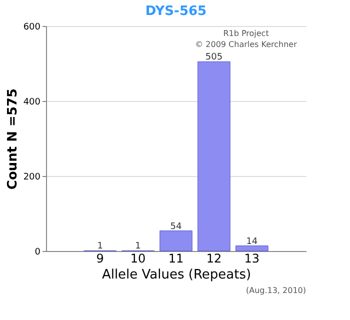  I want to click on x-tick-label: 10, so click(138, 259).